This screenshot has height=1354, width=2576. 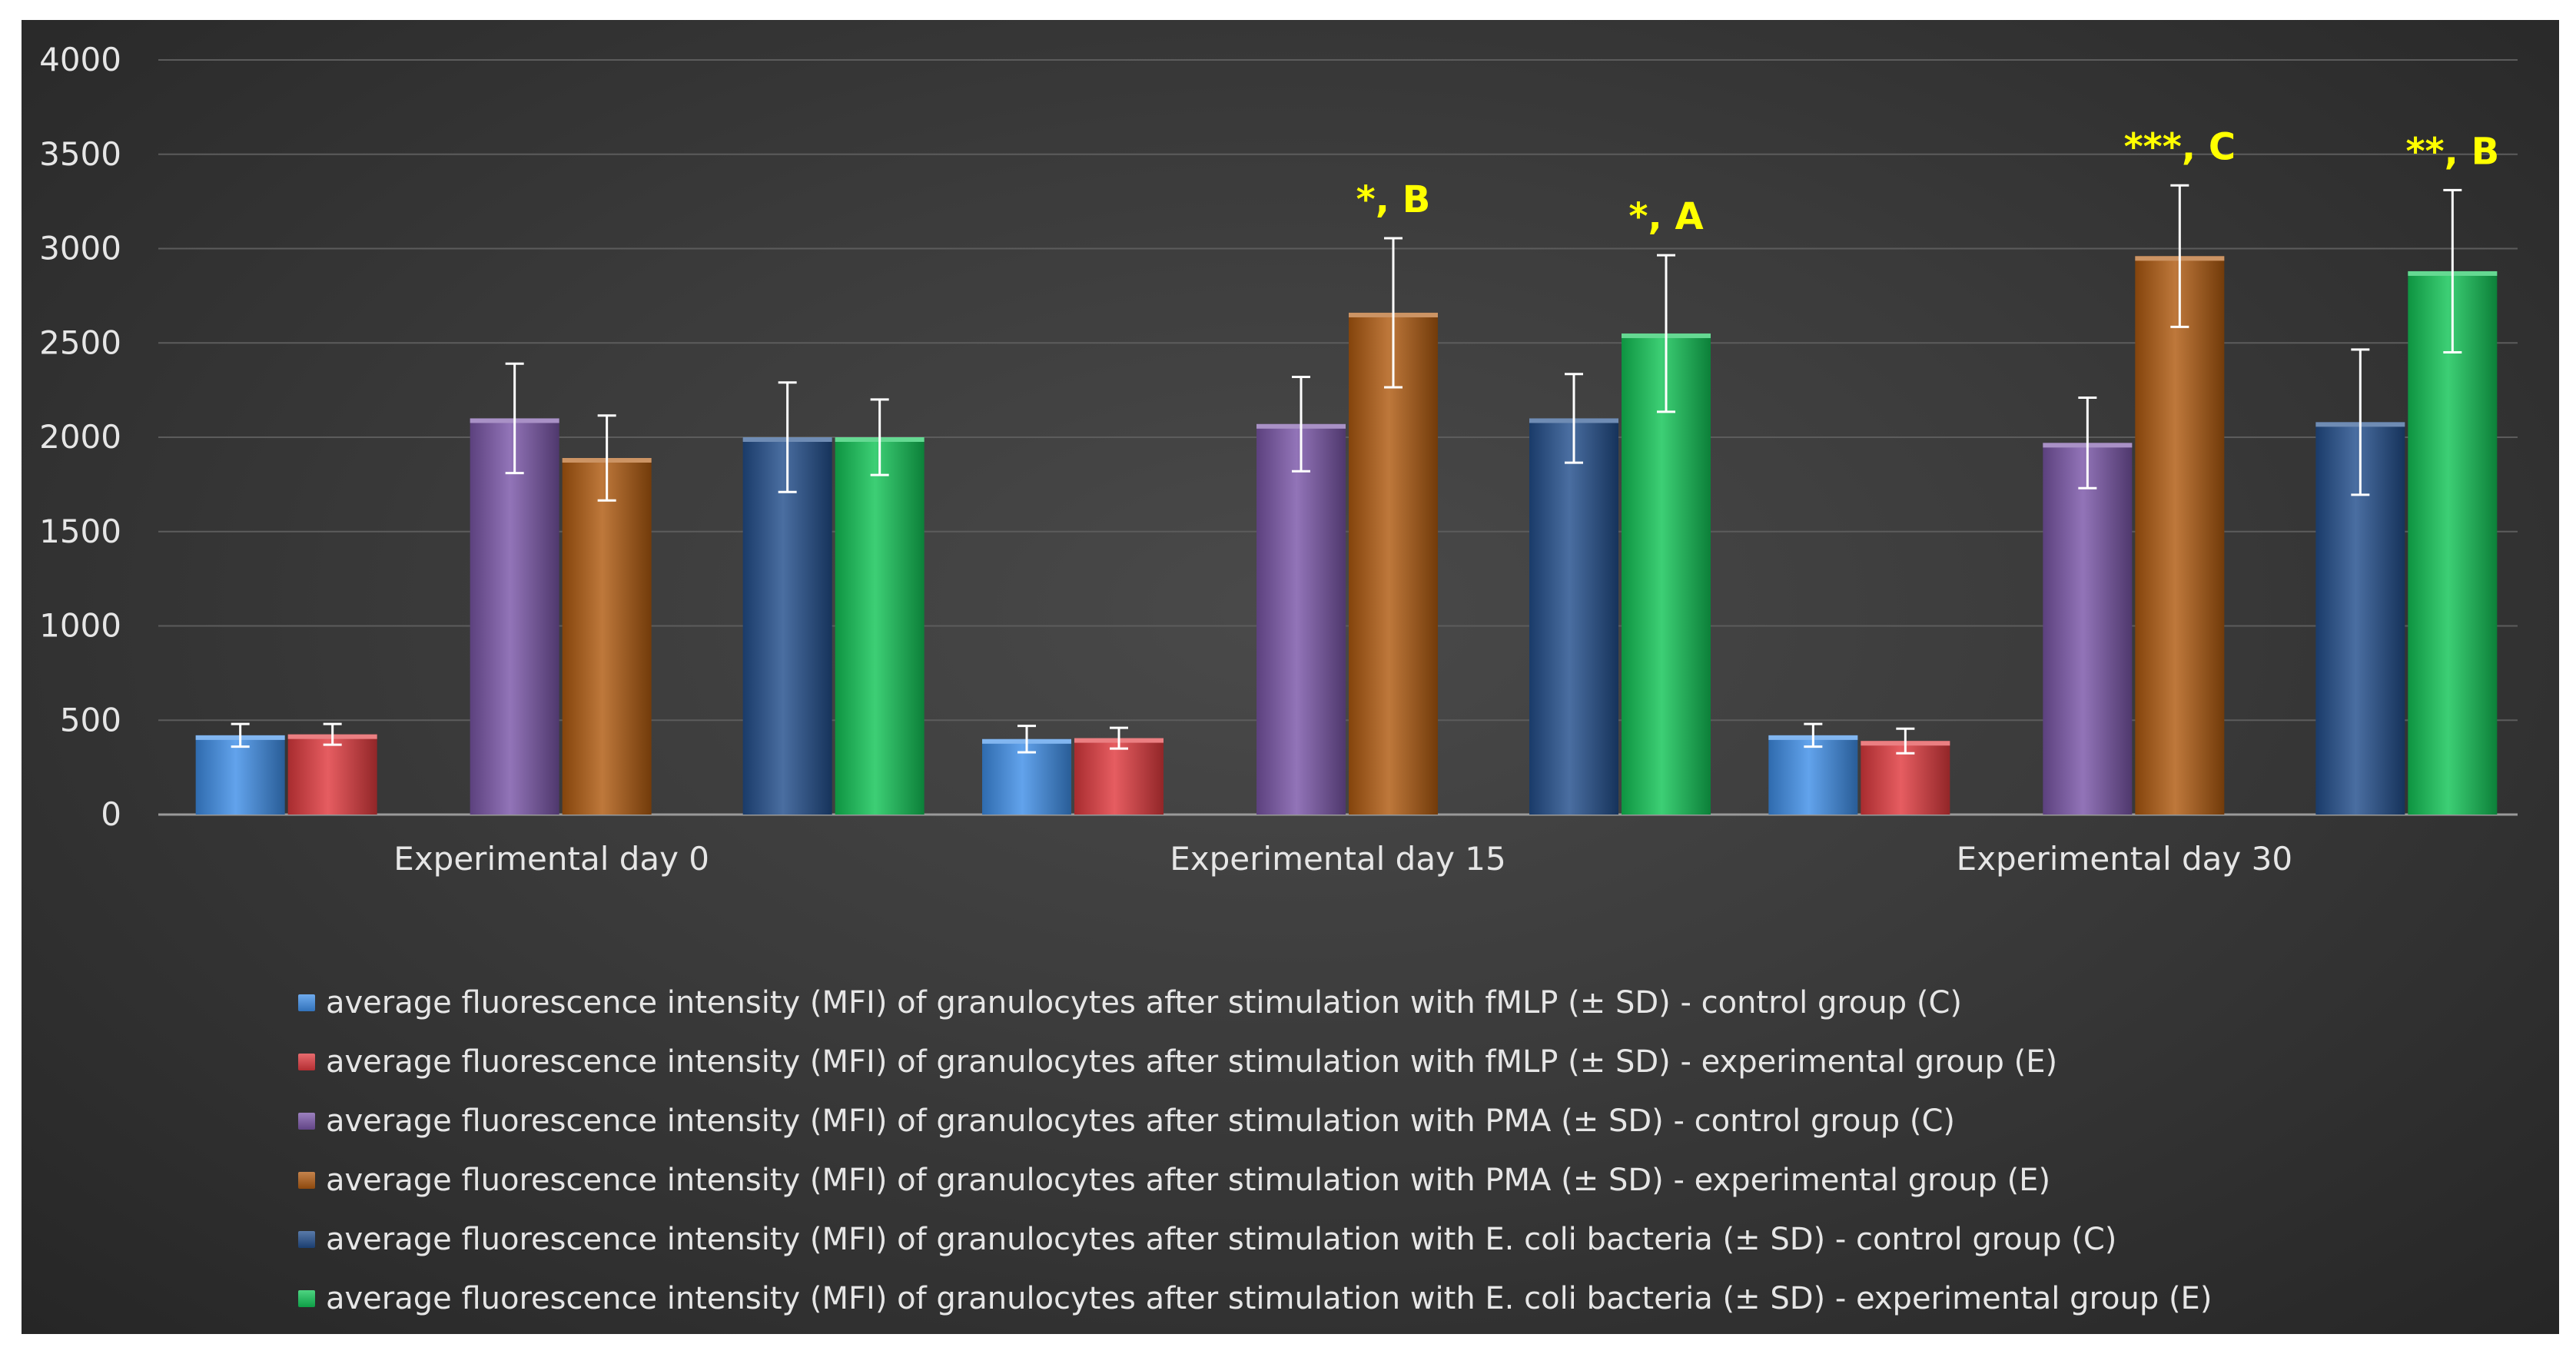 I want to click on y-tick-label: 2000, so click(x=80, y=437).